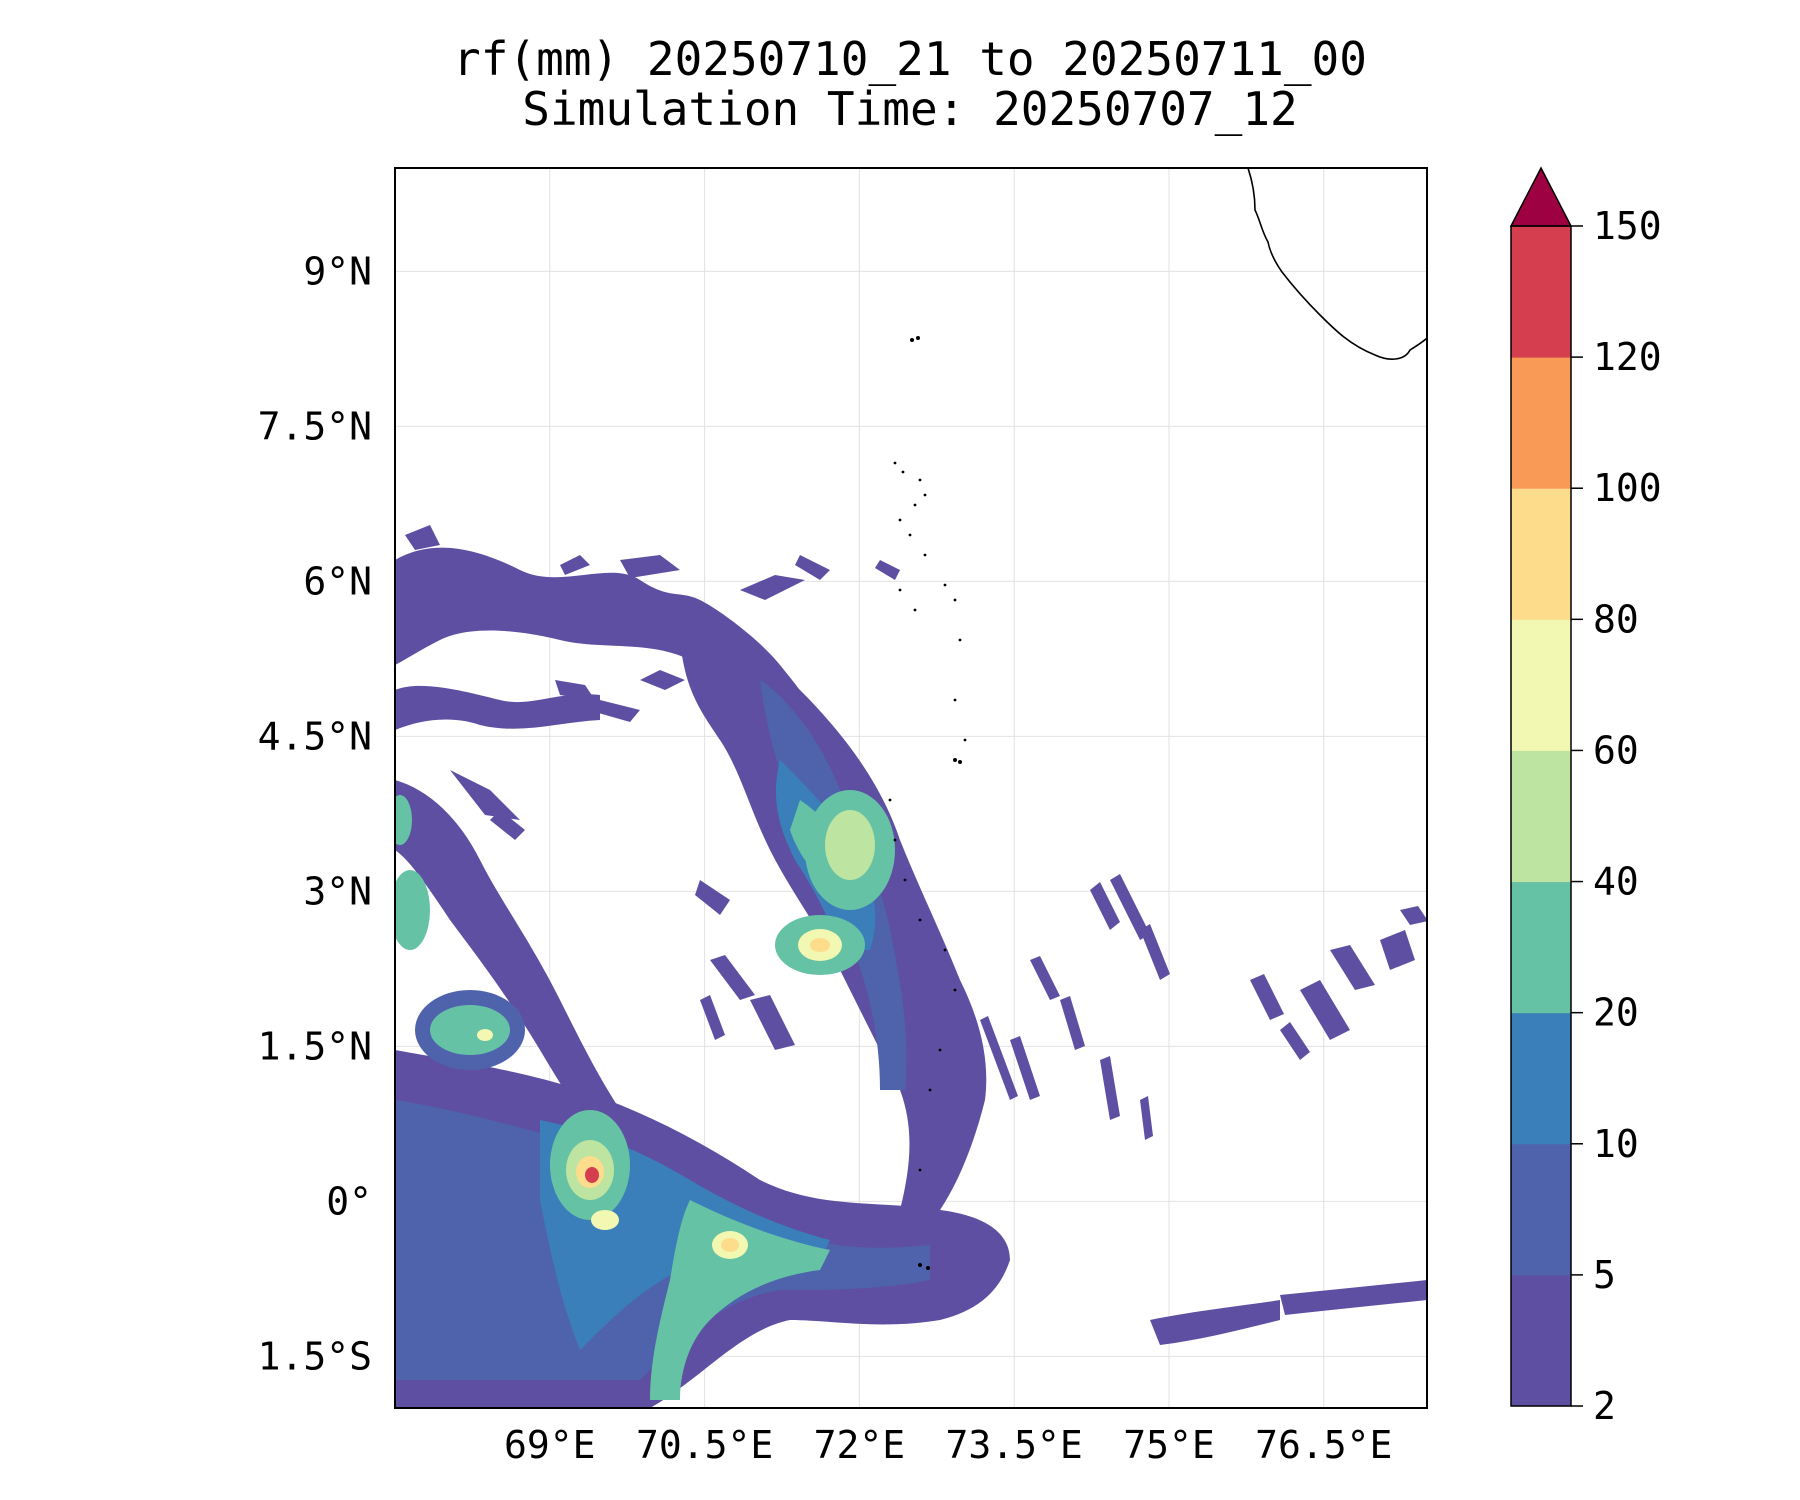 This screenshot has height=1500, width=1800. I want to click on x-tick-label: 73.5°E, so click(1014, 1445).